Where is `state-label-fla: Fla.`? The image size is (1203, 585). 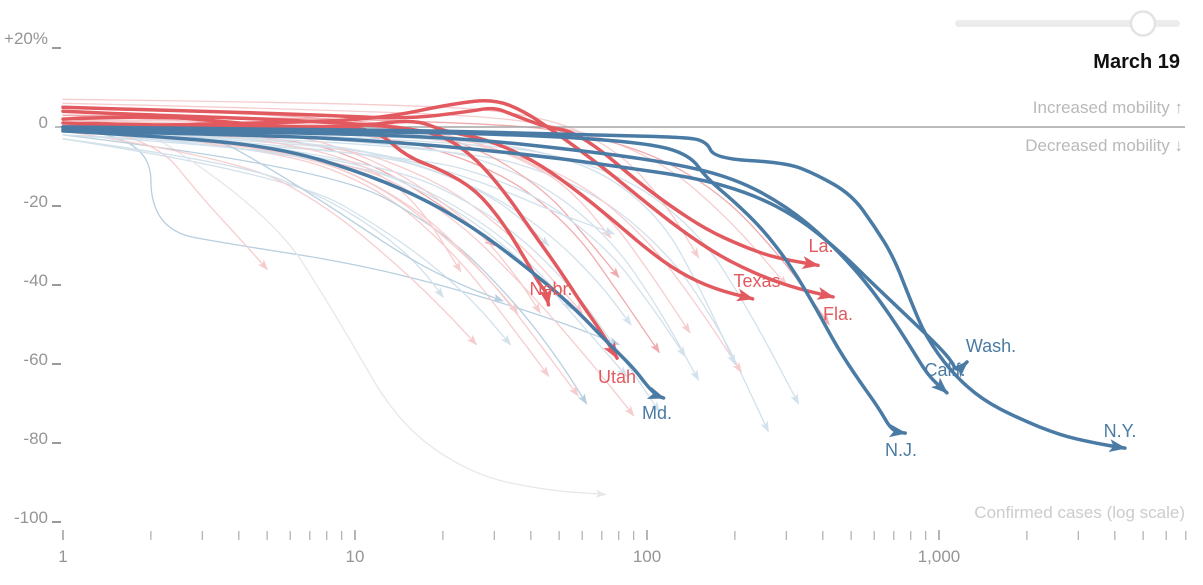 state-label-fla: Fla. is located at coordinates (838, 314).